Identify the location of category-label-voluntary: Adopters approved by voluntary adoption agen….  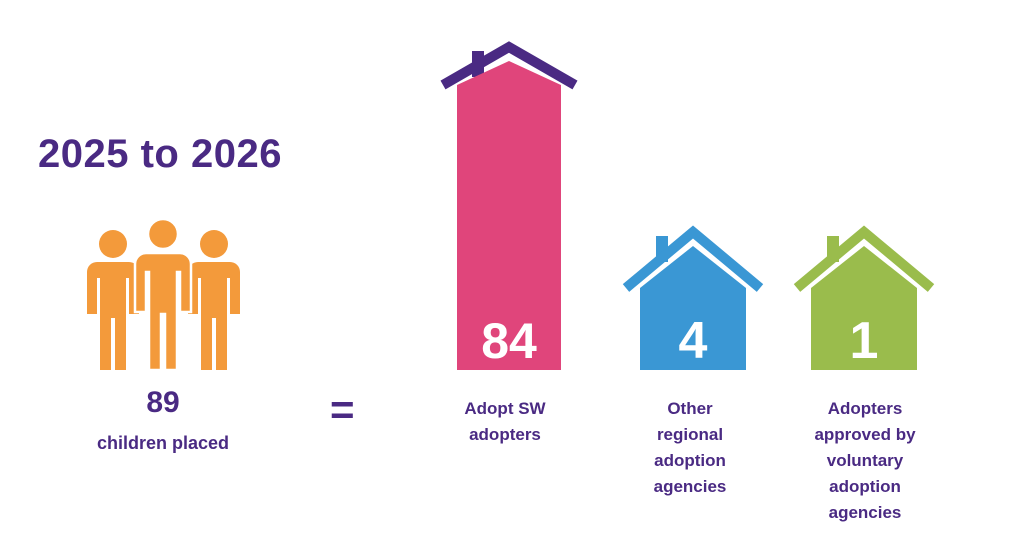
(865, 460).